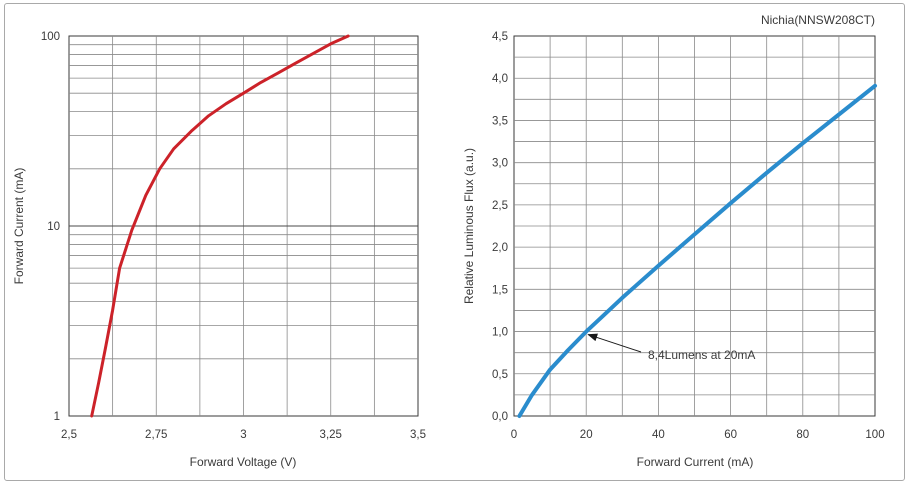  Describe the element at coordinates (802, 435) in the screenshot. I see `right-x-tick-label: 80` at that location.